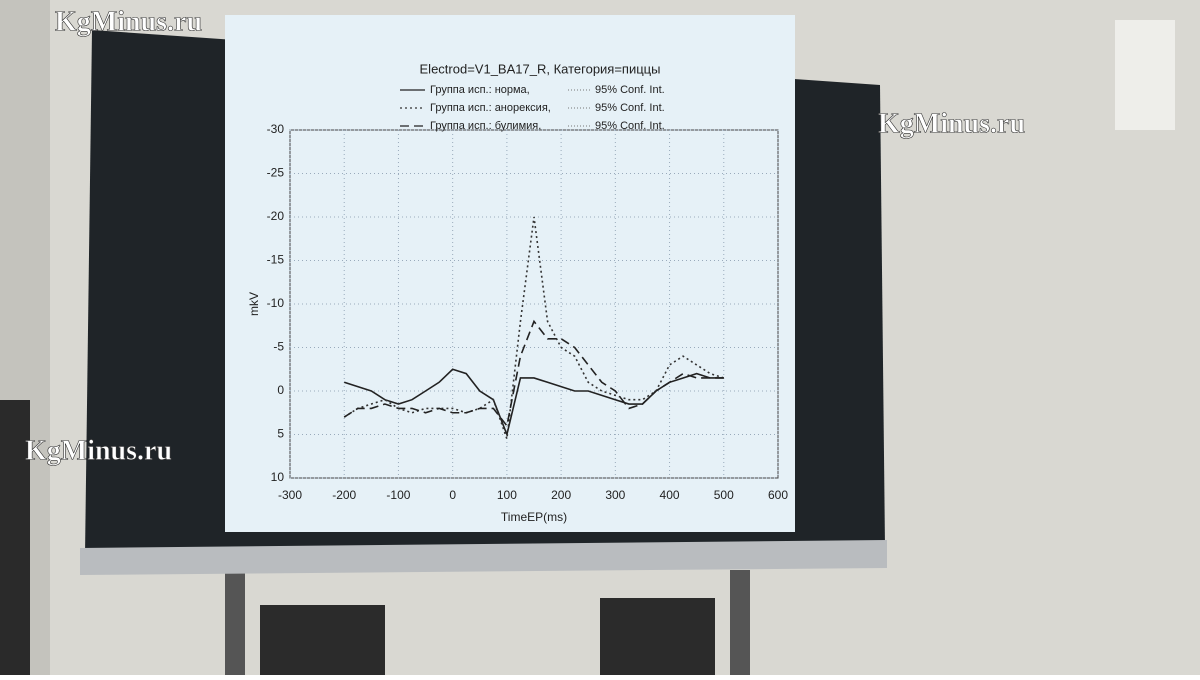  I want to click on tv-bezel, so click(483, 557).